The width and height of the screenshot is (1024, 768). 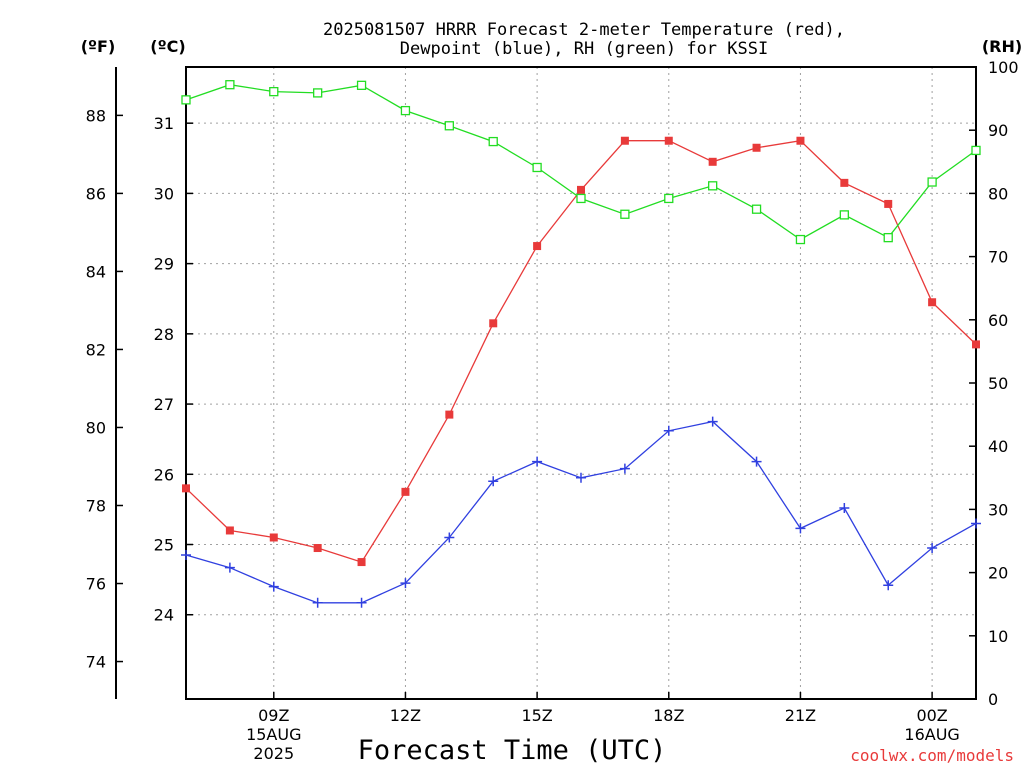 What do you see at coordinates (96, 349) in the screenshot?
I see `fahrenheit-tick-label: 82` at bounding box center [96, 349].